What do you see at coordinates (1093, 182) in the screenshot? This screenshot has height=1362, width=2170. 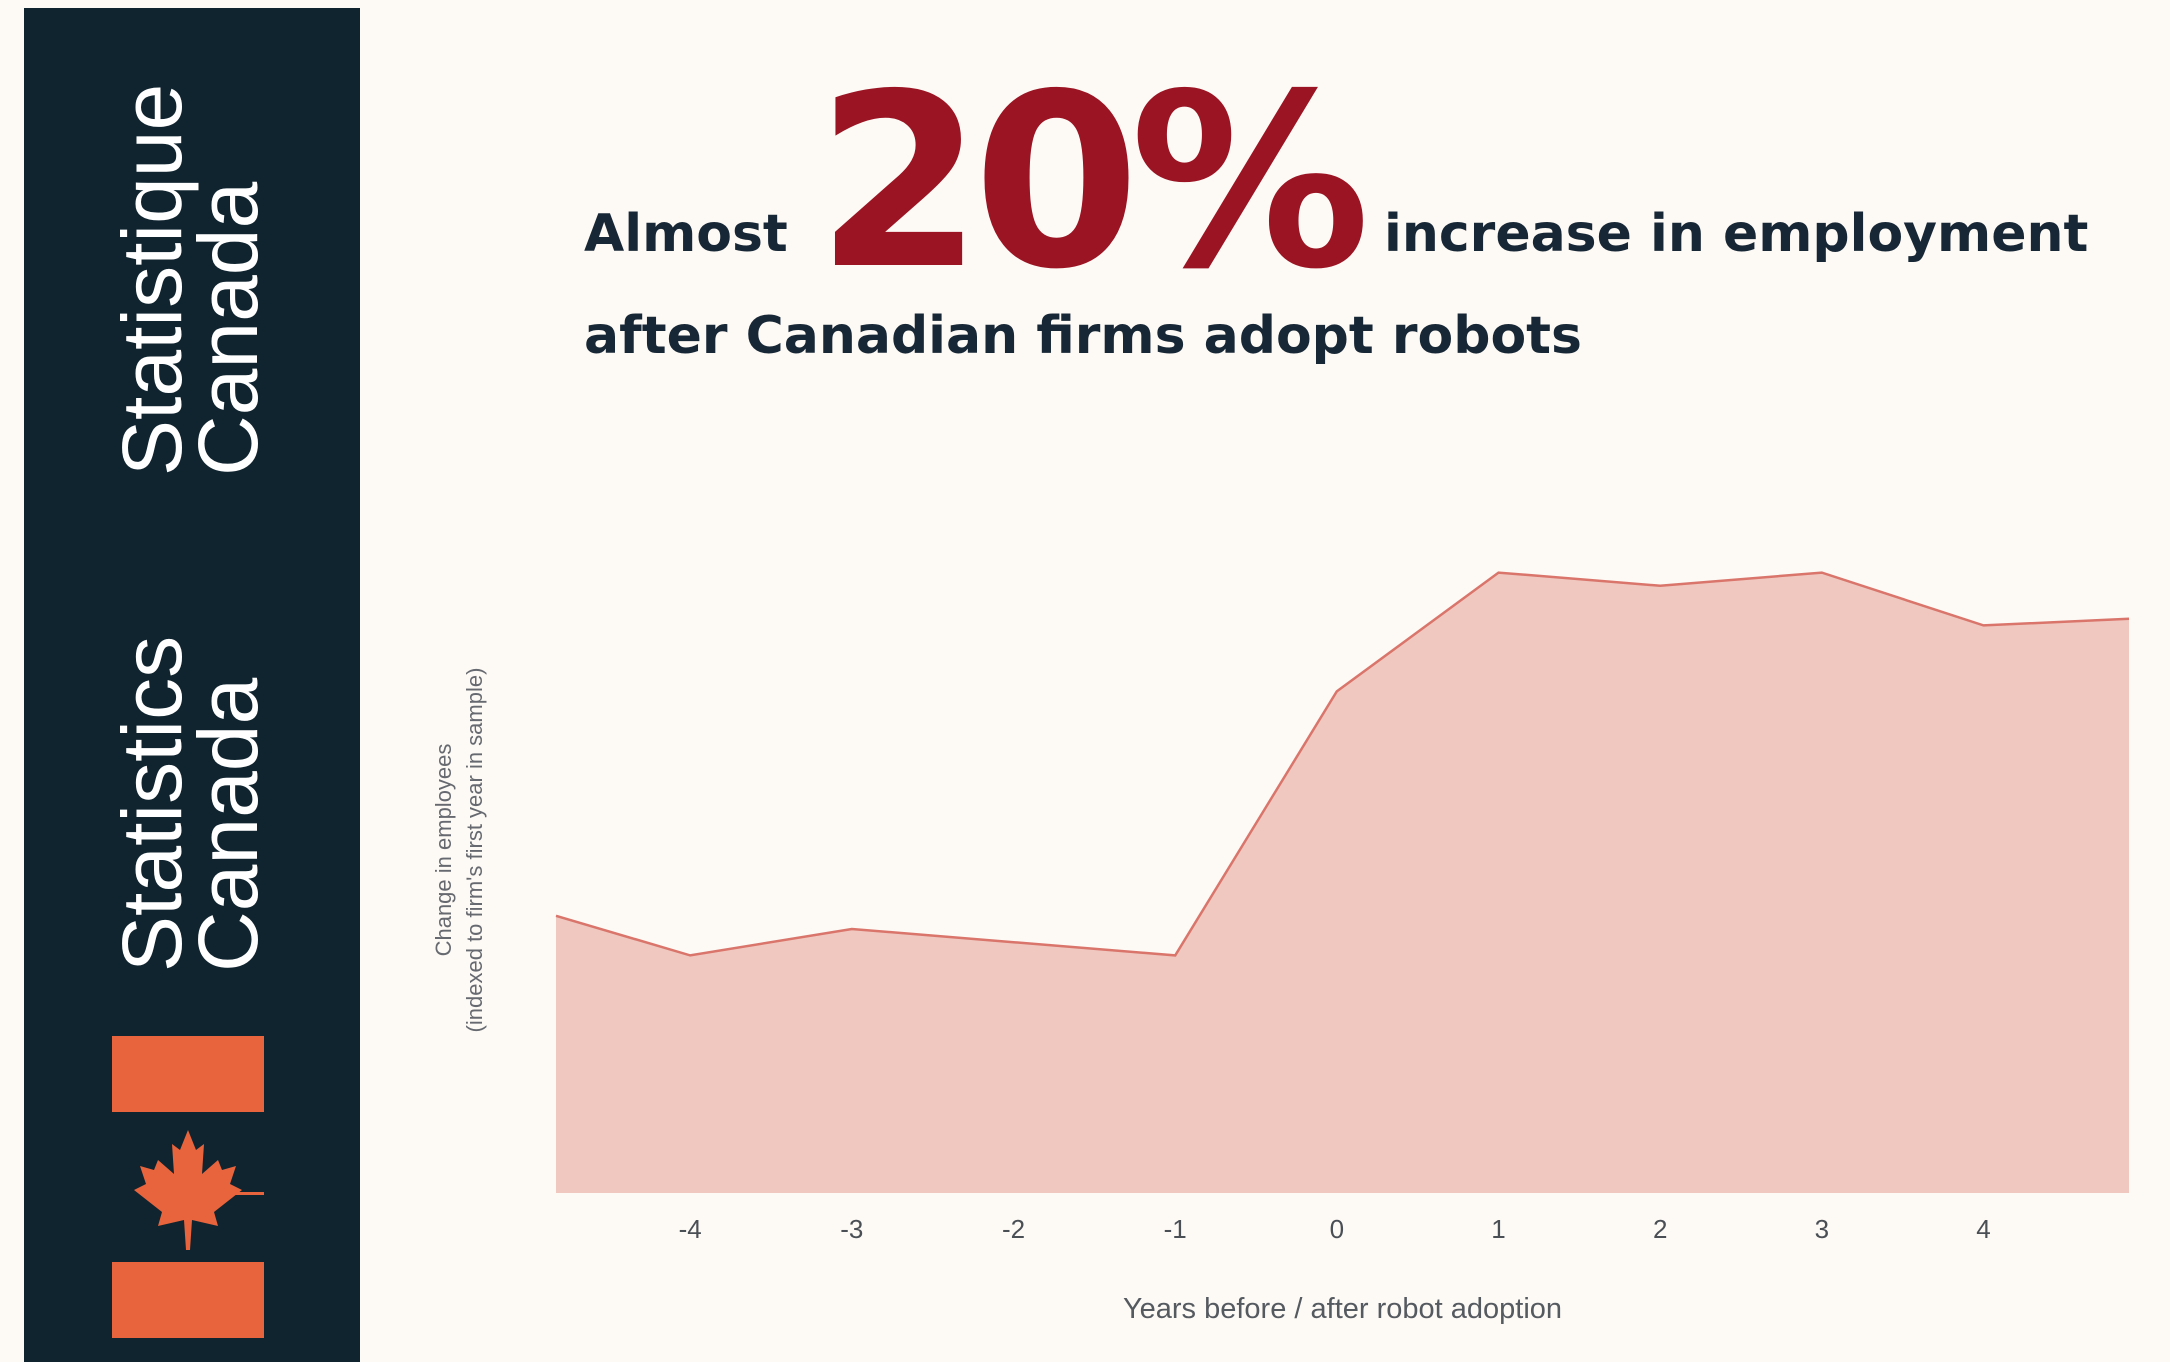 I see `headline-big-number: 20%` at bounding box center [1093, 182].